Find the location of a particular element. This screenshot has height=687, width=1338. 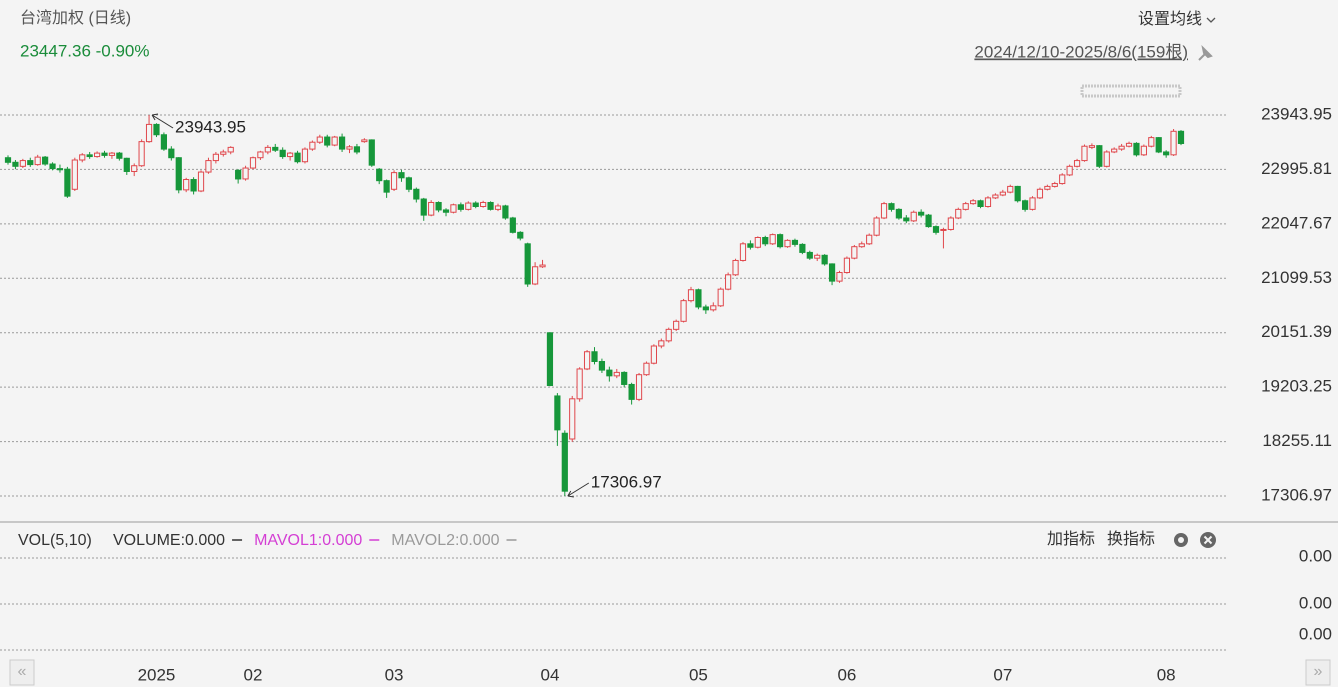

scroll-right is located at coordinates (1318, 672).